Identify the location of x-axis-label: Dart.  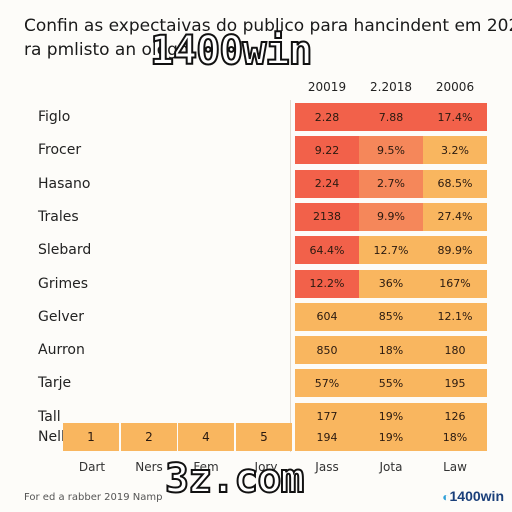
(92, 467).